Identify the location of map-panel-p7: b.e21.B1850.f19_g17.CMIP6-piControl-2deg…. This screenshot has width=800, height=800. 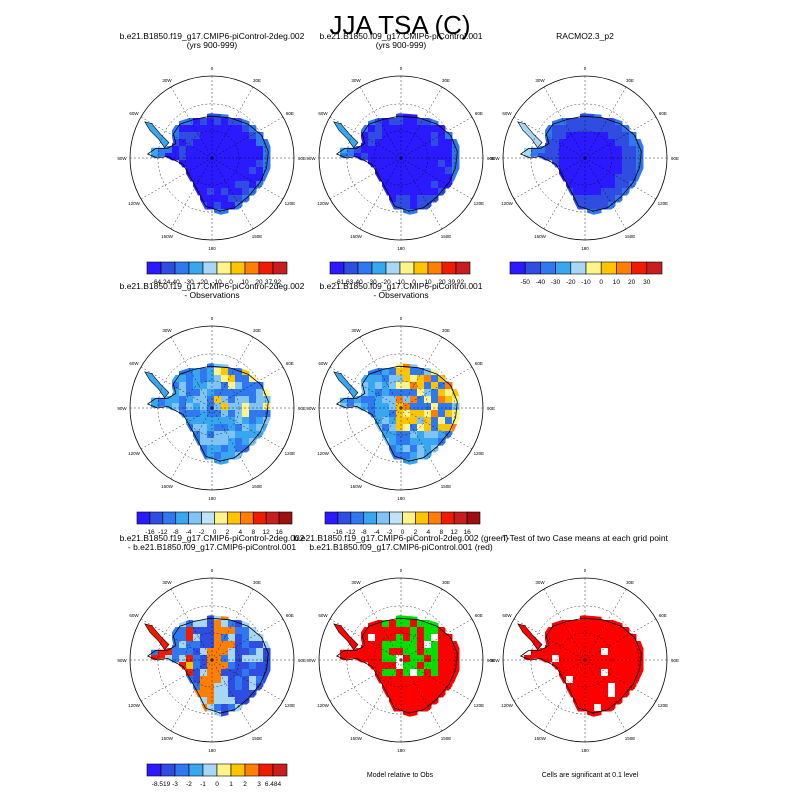
(401, 643).